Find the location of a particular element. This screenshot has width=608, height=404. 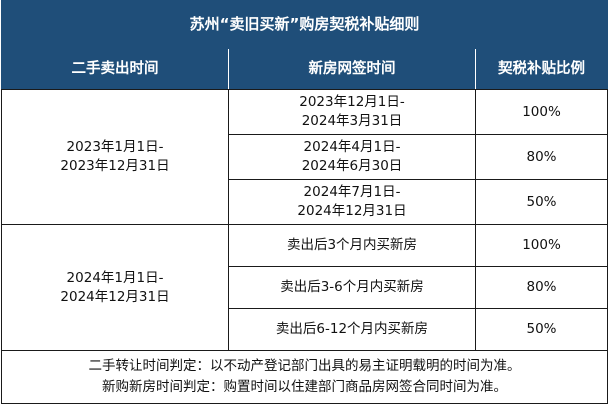

table-title: 苏州“卖旧买新”购房契税补贴细则 is located at coordinates (304, 24).